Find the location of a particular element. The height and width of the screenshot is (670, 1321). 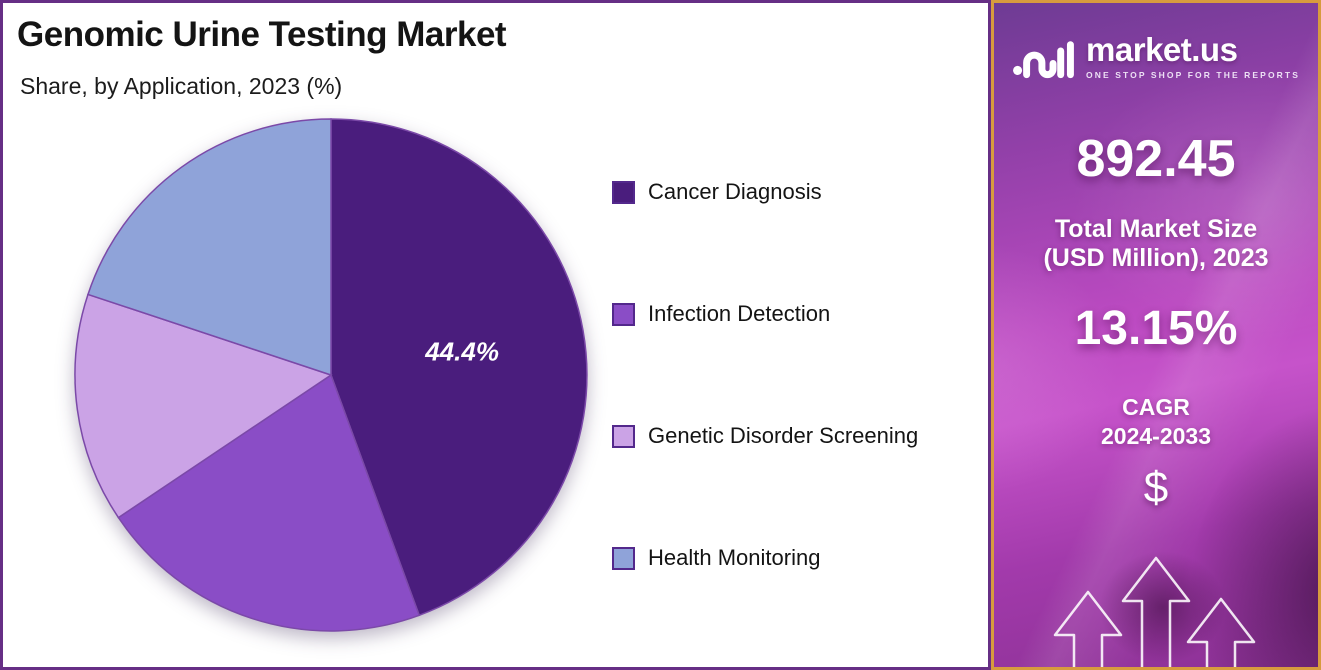

legend-label: Genetic Disorder Screening is located at coordinates (783, 435).